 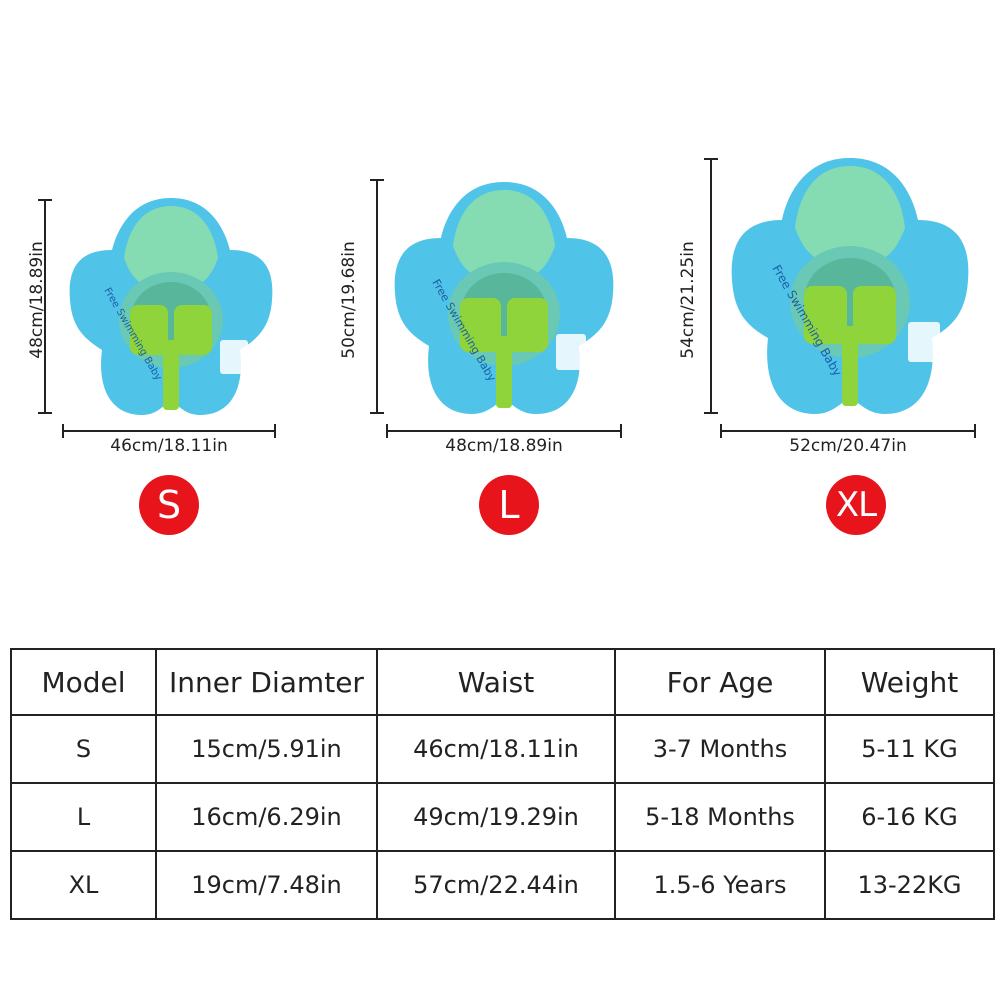 What do you see at coordinates (266, 749) in the screenshot?
I see `cell-inner-diameter: 15cm/5.91in` at bounding box center [266, 749].